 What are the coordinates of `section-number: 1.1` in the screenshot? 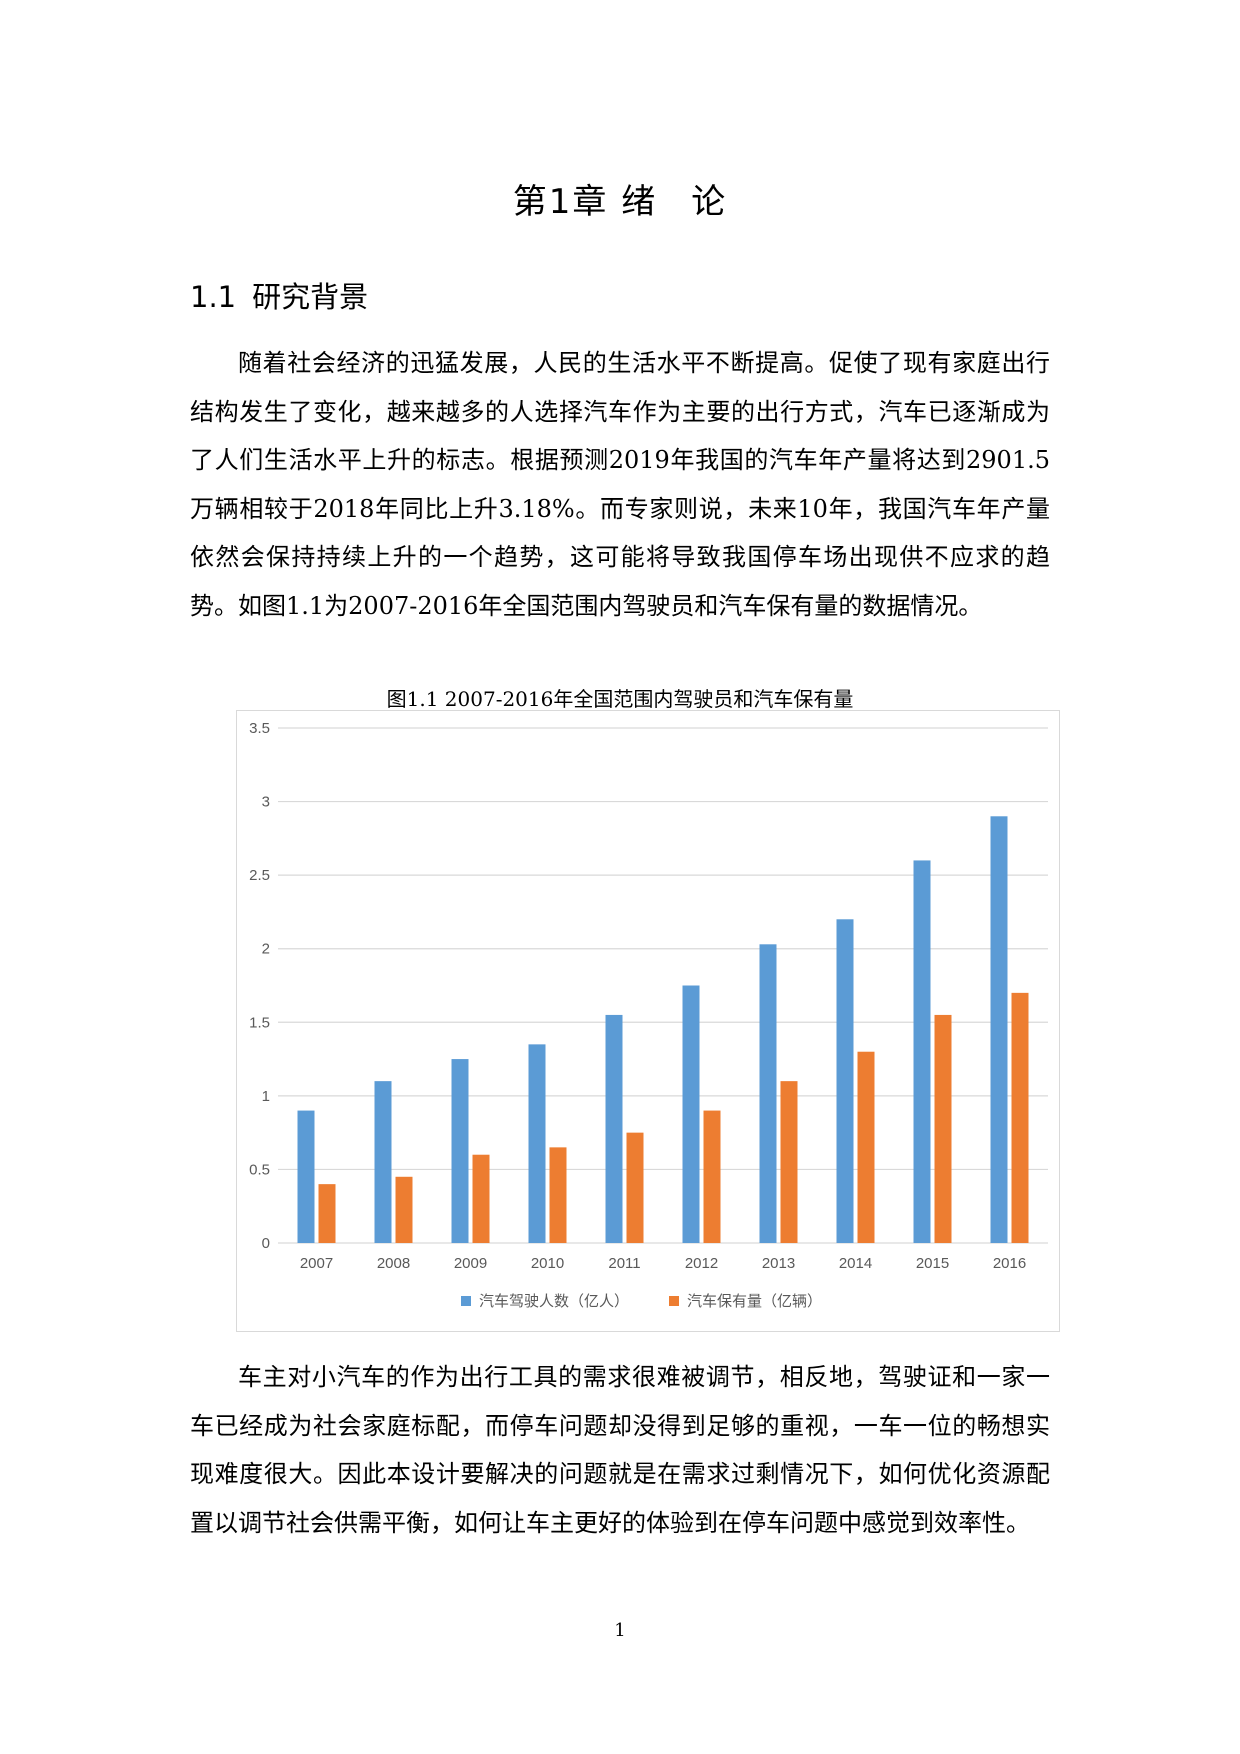 It's located at (213, 297).